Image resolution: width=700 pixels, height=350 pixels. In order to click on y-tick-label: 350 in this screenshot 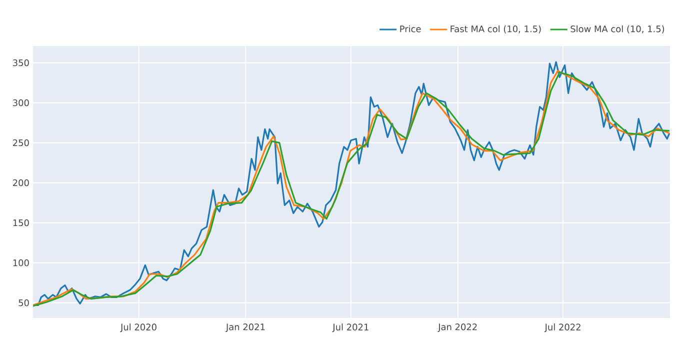, I will do `click(21, 62)`.